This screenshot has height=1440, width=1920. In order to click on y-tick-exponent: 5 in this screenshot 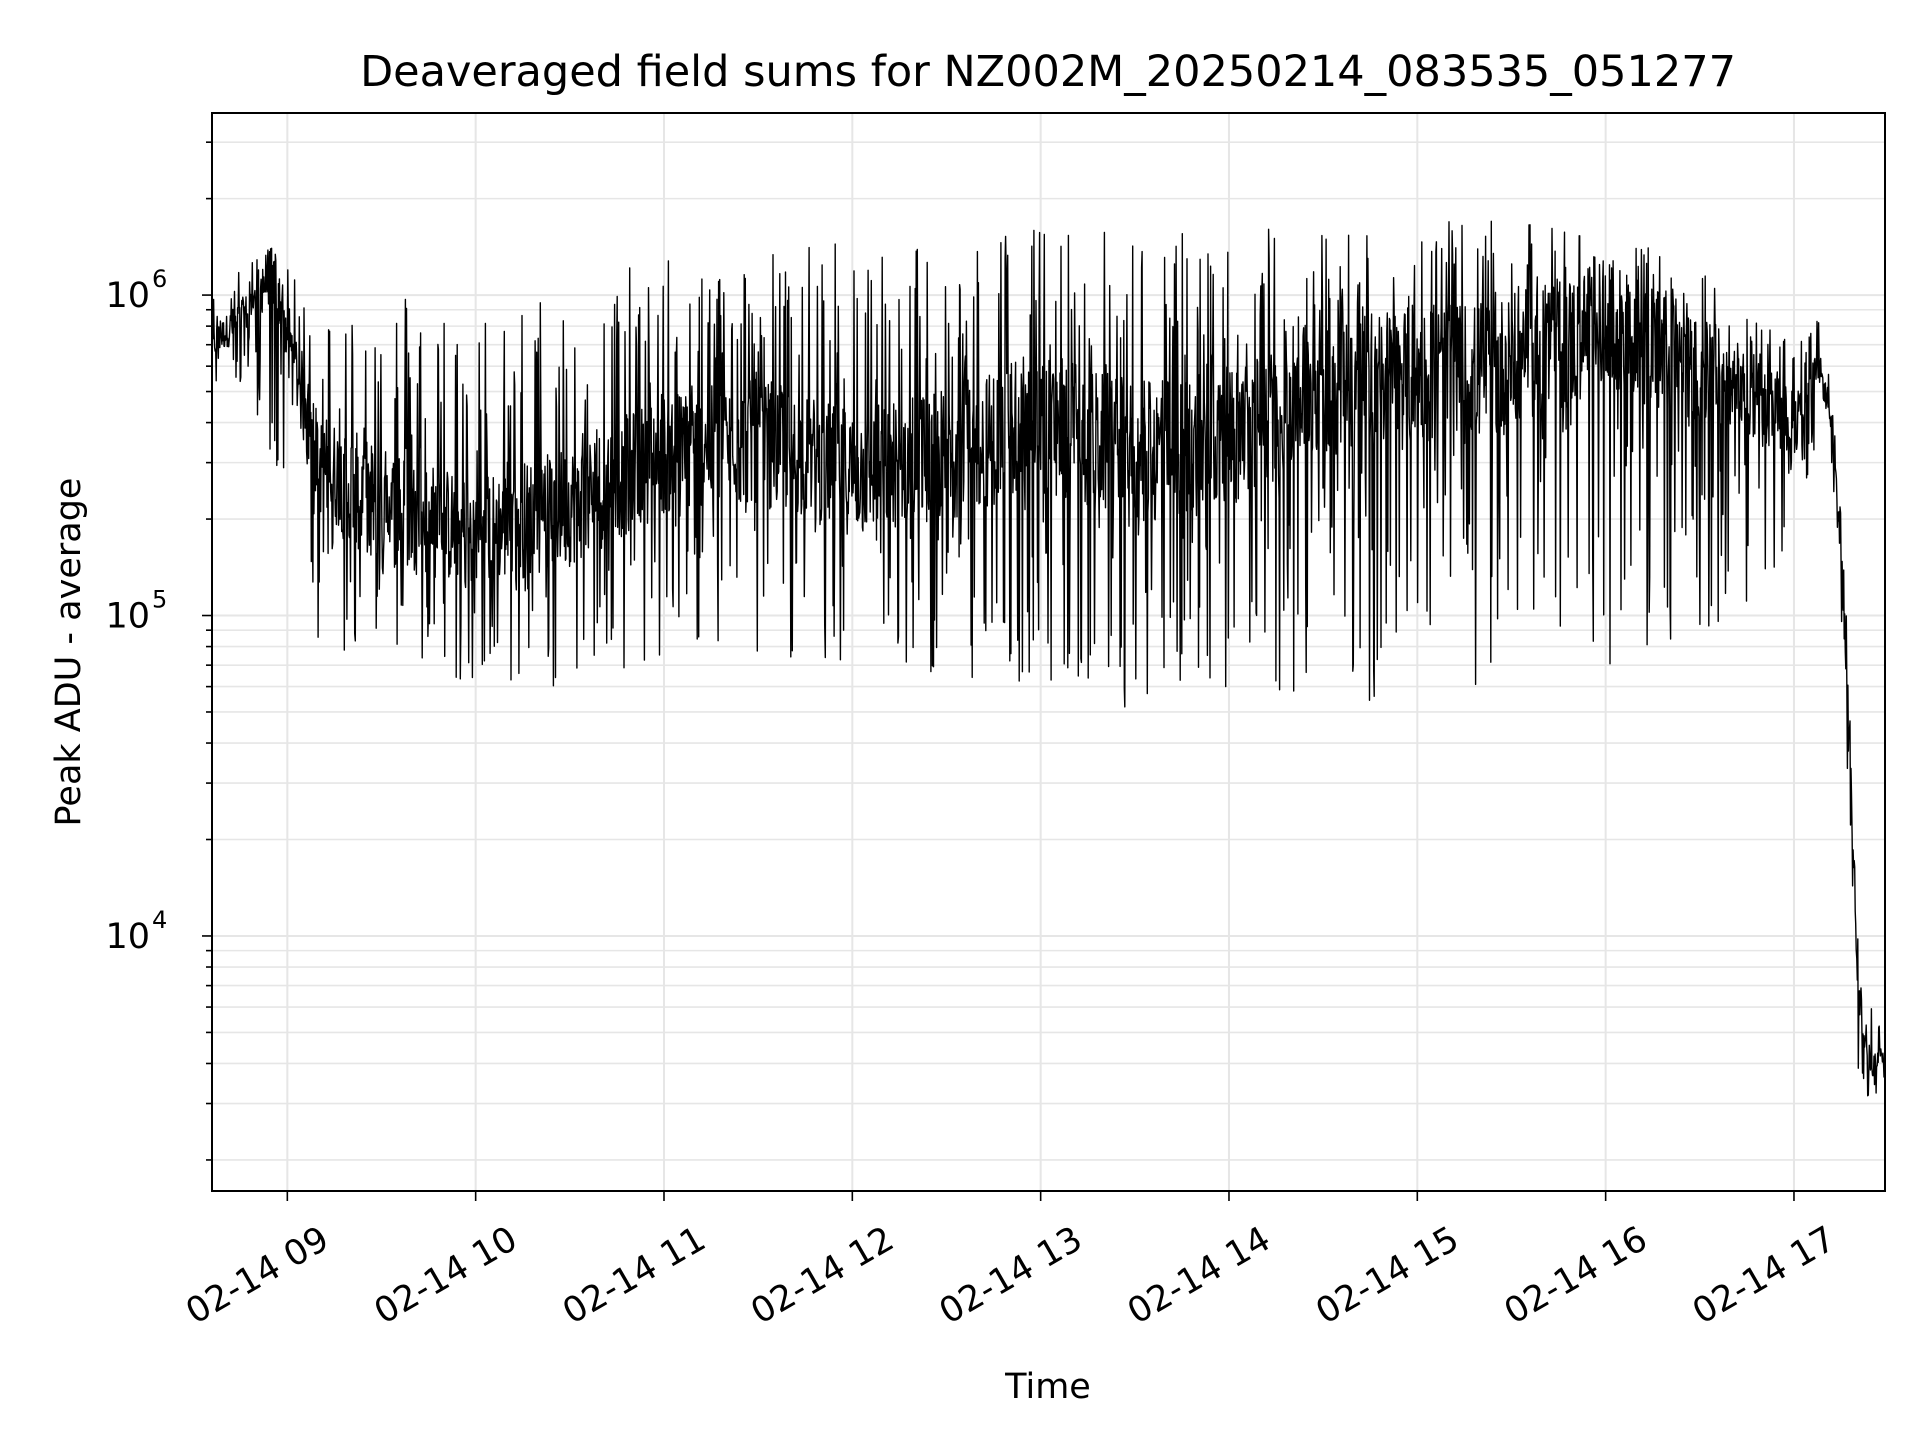, I will do `click(159, 600)`.